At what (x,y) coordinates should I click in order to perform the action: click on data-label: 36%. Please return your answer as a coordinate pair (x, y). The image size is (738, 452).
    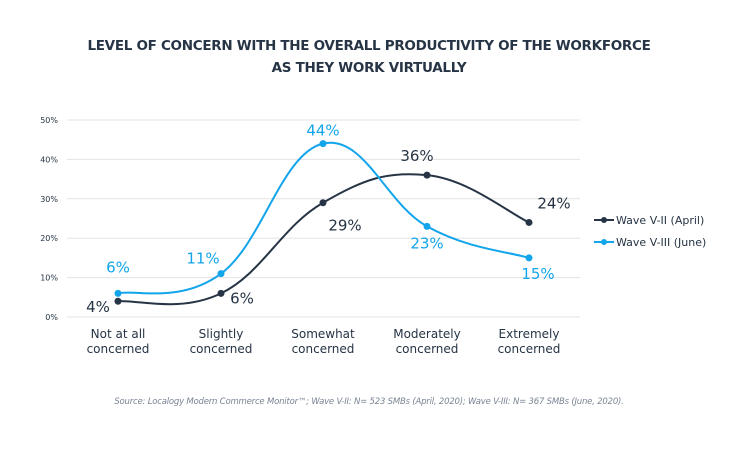
    Looking at the image, I should click on (416, 156).